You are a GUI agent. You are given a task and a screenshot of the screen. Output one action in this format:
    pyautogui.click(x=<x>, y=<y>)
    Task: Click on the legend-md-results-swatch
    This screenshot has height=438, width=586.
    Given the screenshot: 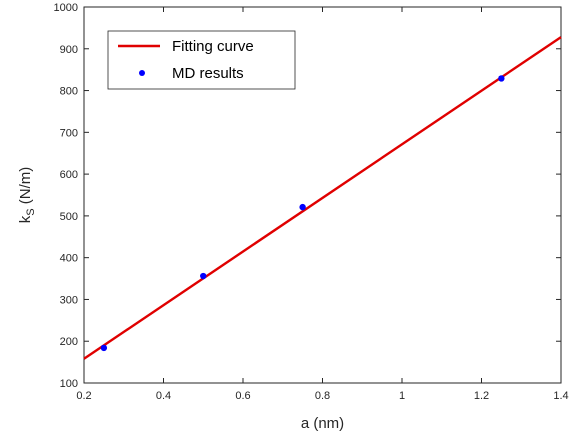 What is the action you would take?
    pyautogui.click(x=142, y=73)
    